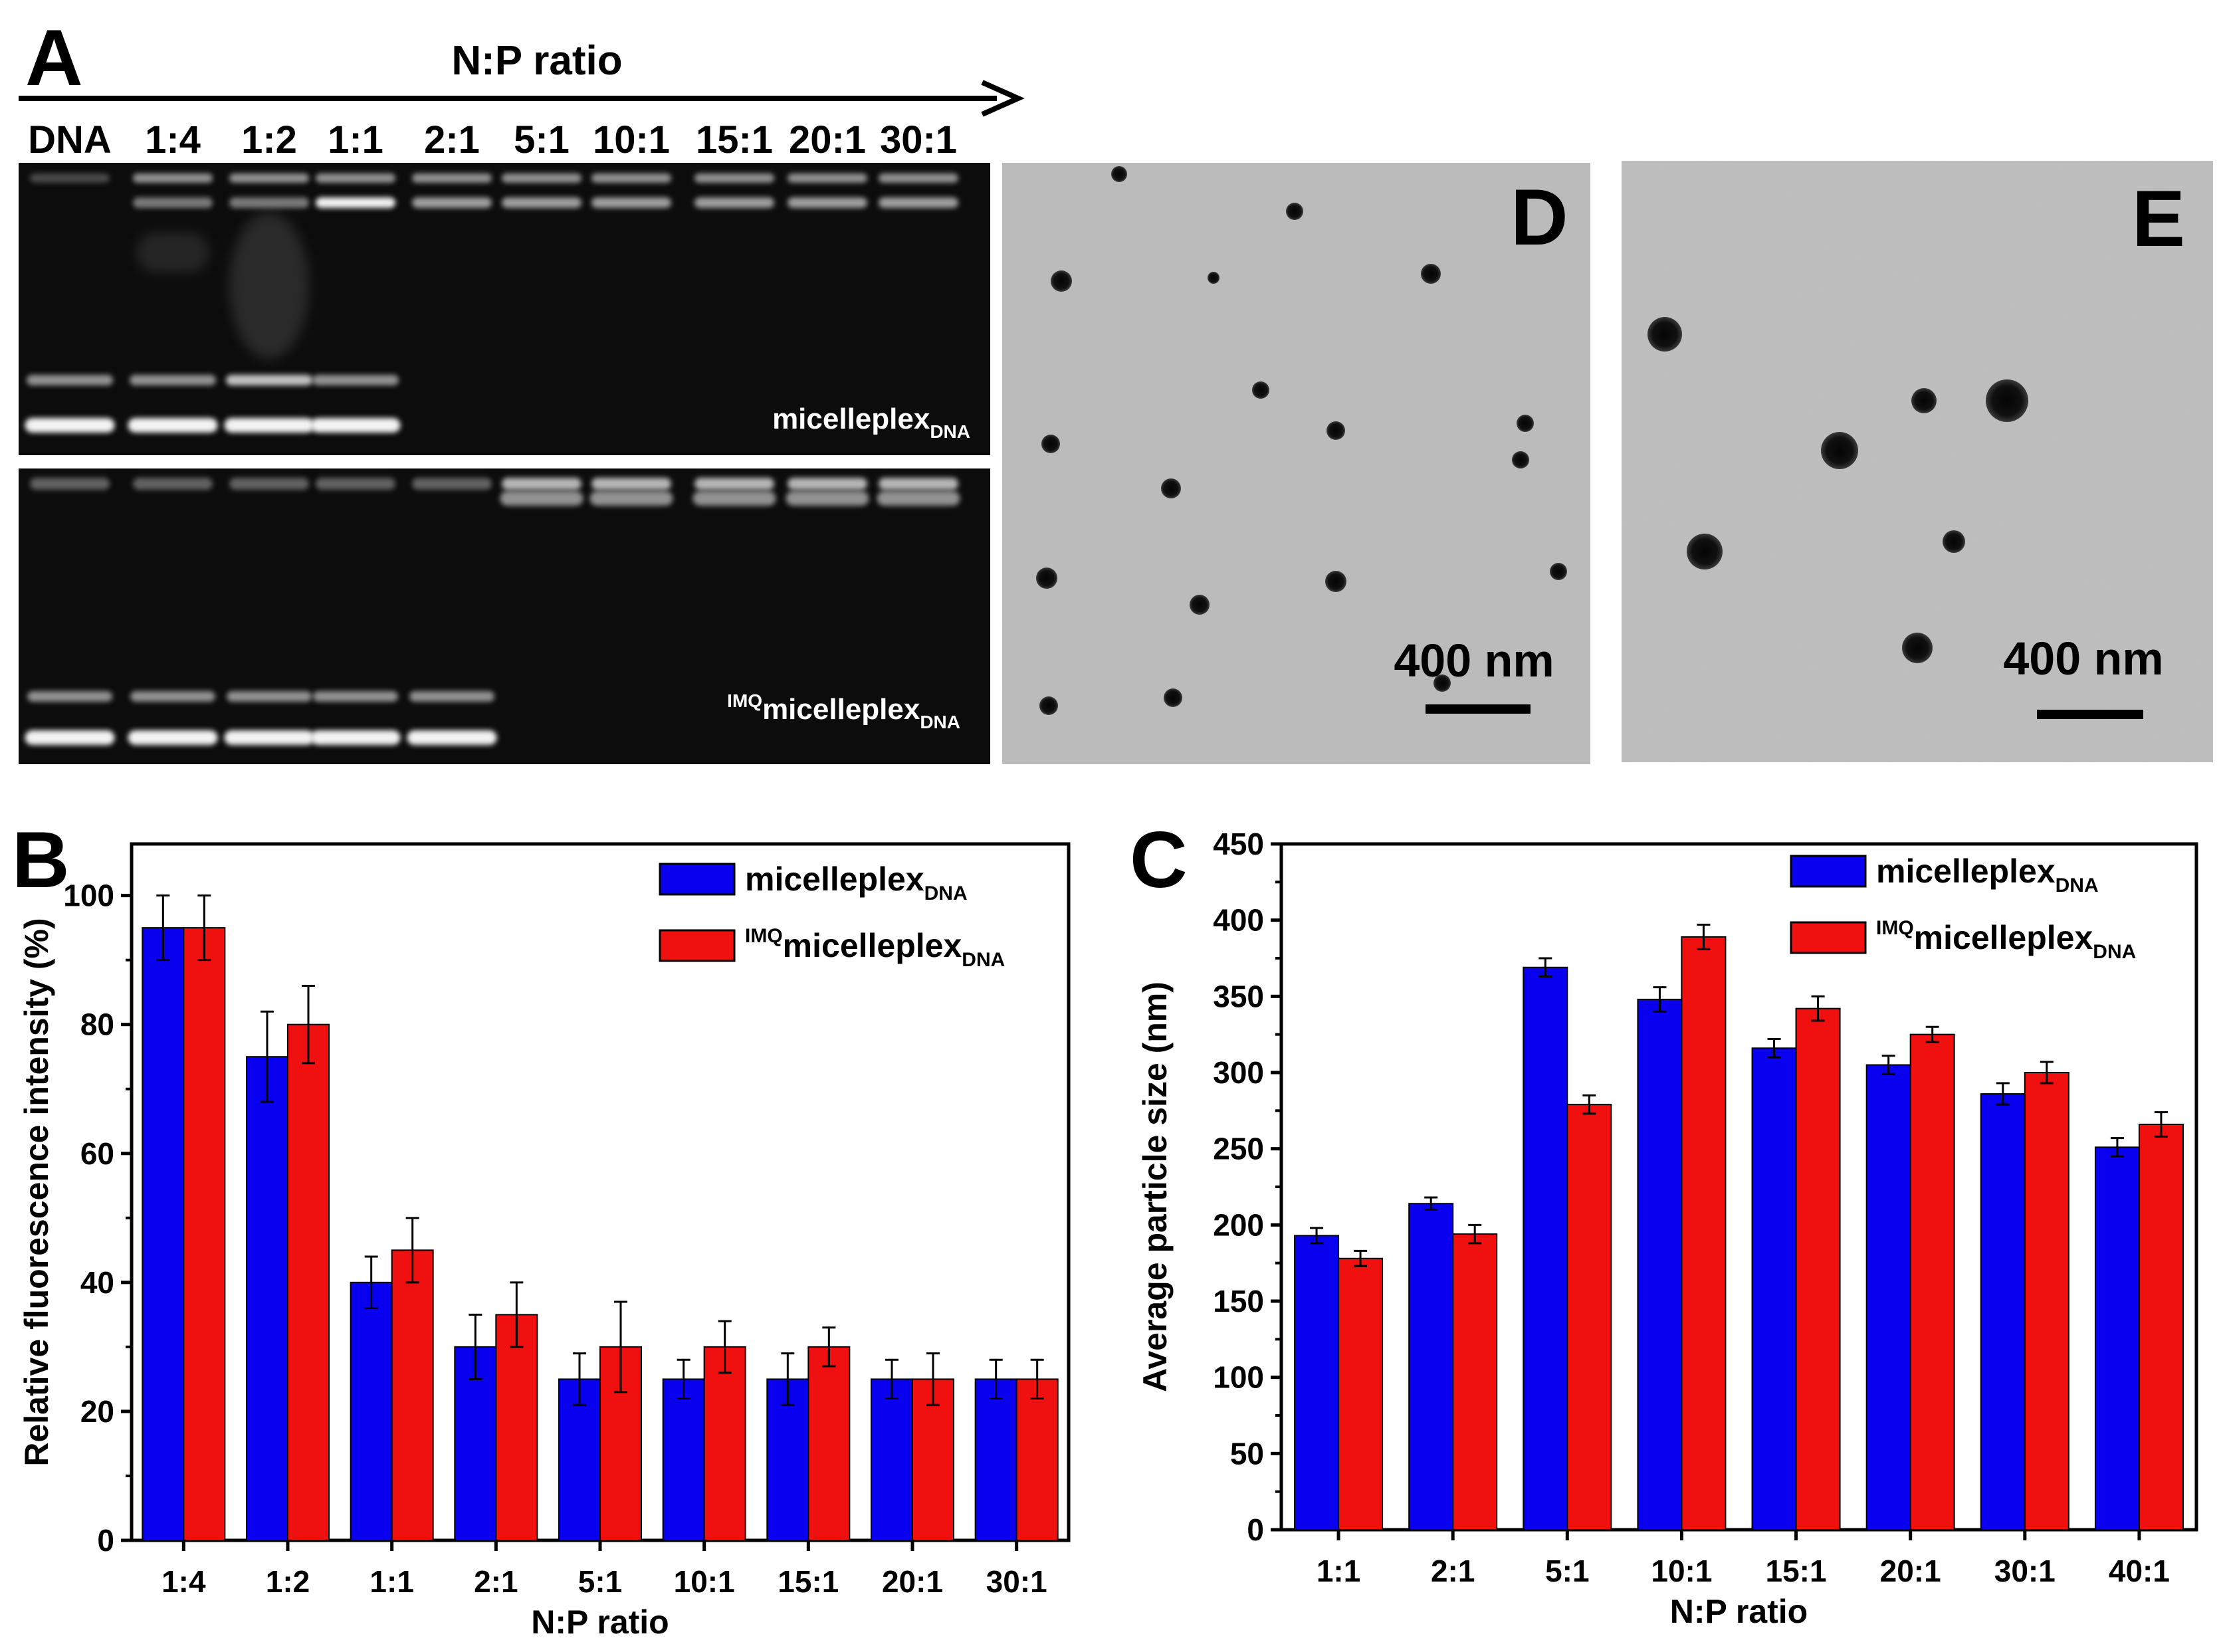  What do you see at coordinates (1910, 1571) in the screenshot?
I see `x-tick-label: 20:1` at bounding box center [1910, 1571].